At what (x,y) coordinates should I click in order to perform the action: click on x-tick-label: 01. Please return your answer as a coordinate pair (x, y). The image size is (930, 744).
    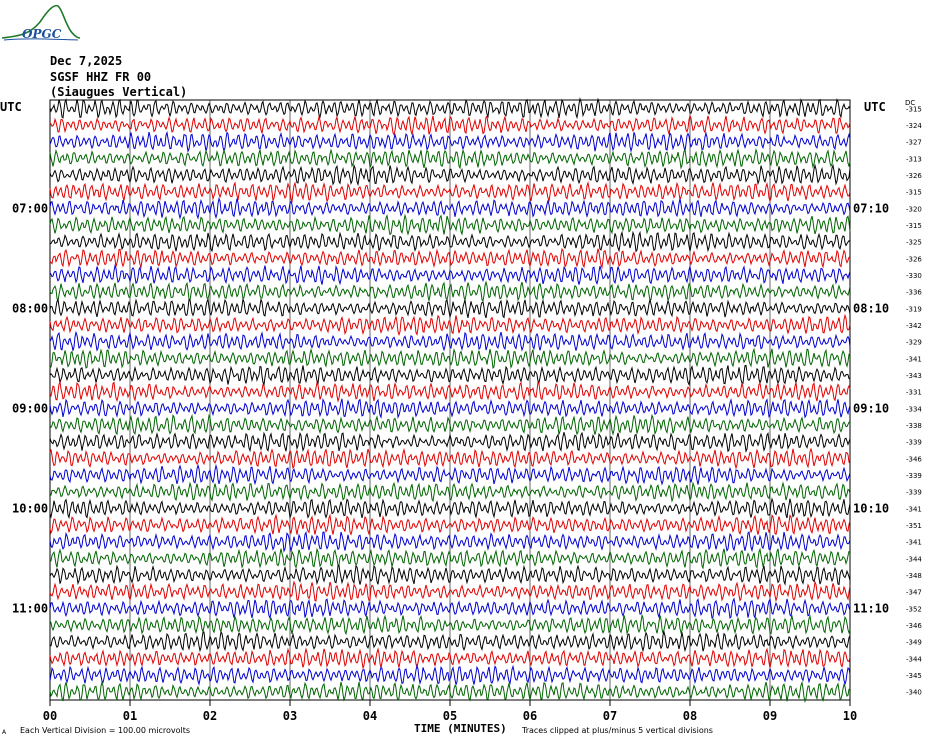
    Looking at the image, I should click on (130, 716).